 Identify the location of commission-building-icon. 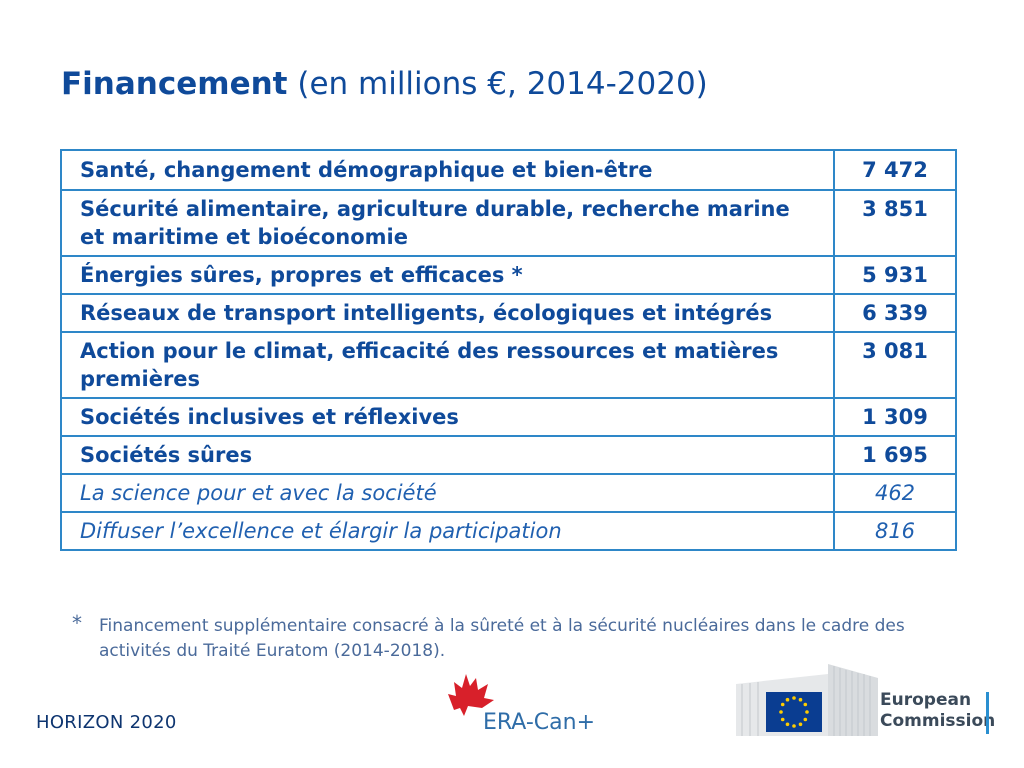
(807, 700).